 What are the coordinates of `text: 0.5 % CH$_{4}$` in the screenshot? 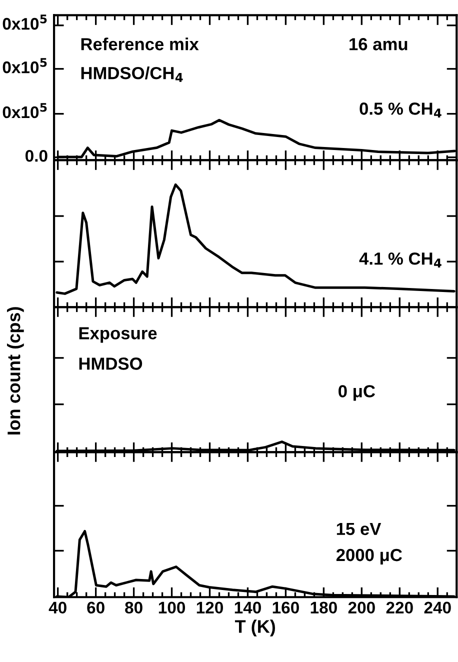 It's located at (401, 110).